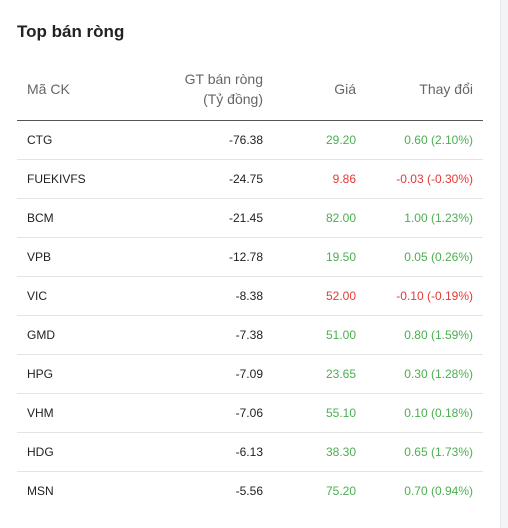 The width and height of the screenshot is (508, 528). I want to click on table-row: VHM -7.06 55.10 0.10 (0.18%), so click(250, 413).